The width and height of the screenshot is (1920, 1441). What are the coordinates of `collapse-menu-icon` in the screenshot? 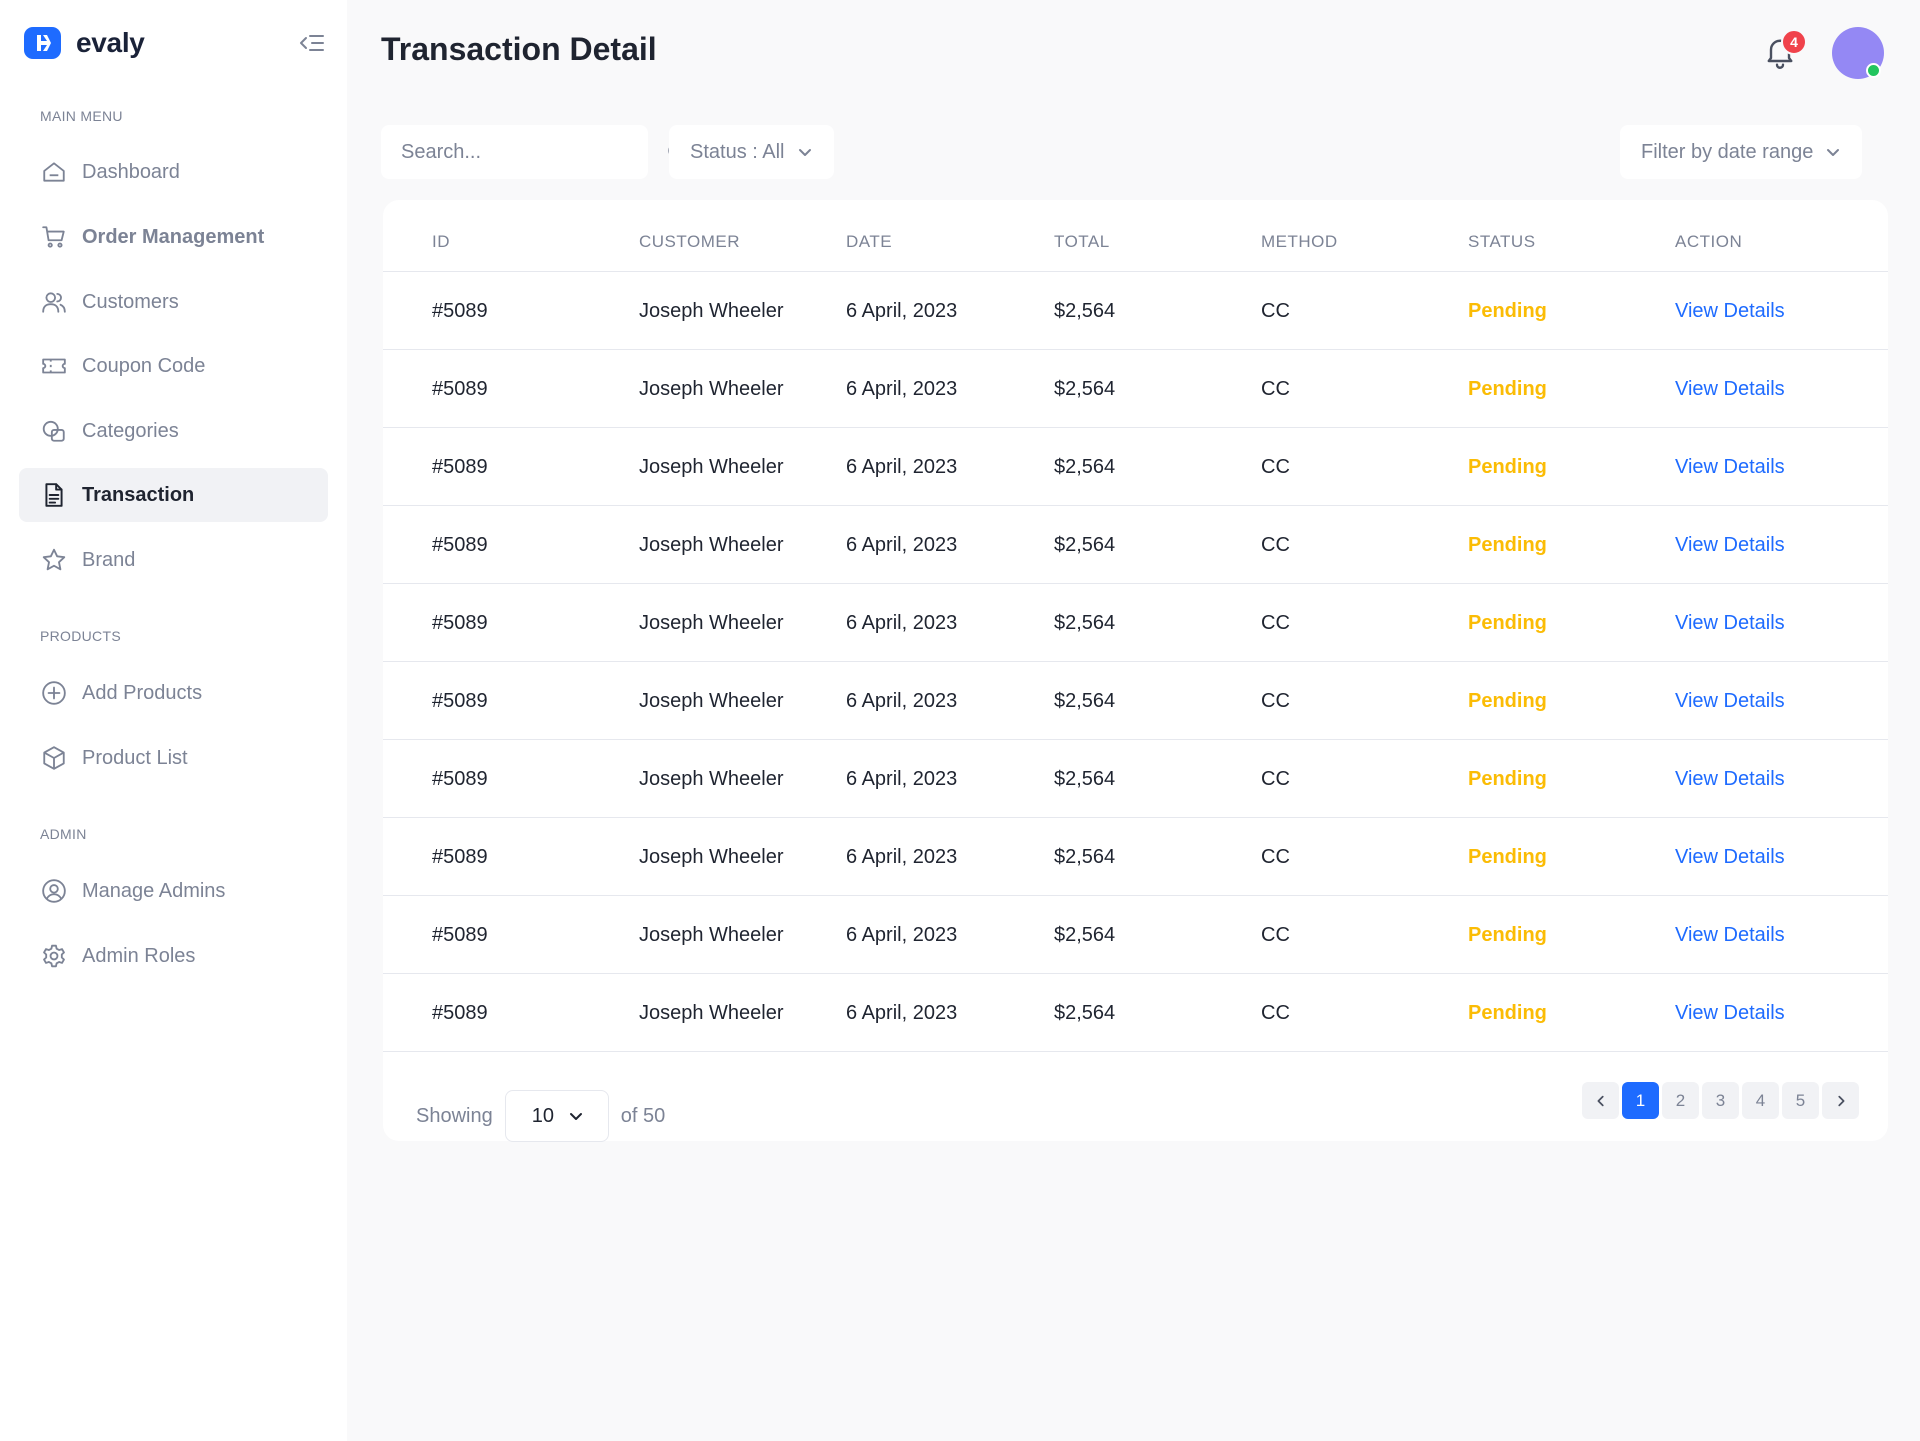 It's located at (312, 43).